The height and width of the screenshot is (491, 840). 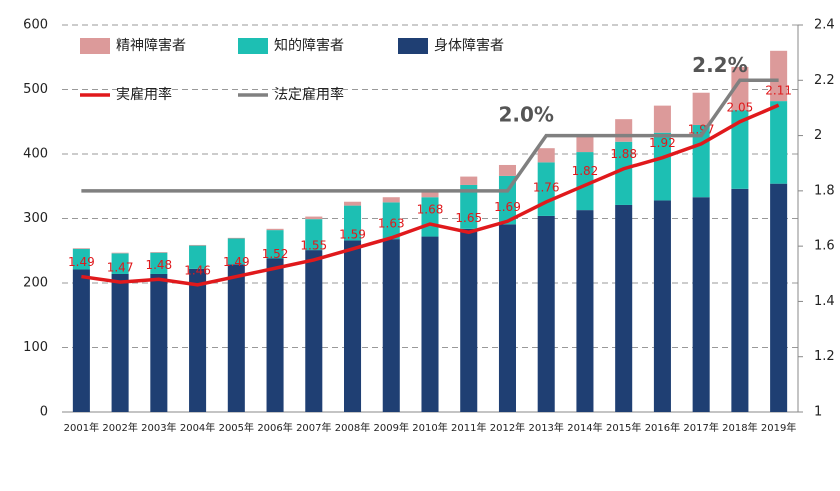 I want to click on y-tick-label: 300, so click(x=35, y=218).